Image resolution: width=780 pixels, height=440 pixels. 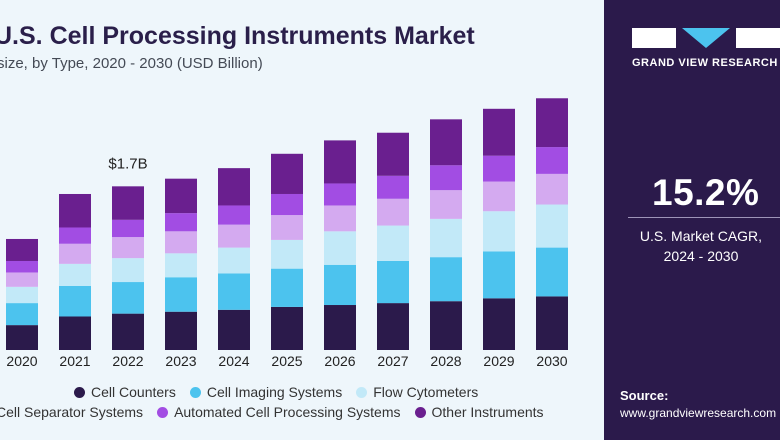 What do you see at coordinates (498, 361) in the screenshot?
I see `x-tick-label: 2029` at bounding box center [498, 361].